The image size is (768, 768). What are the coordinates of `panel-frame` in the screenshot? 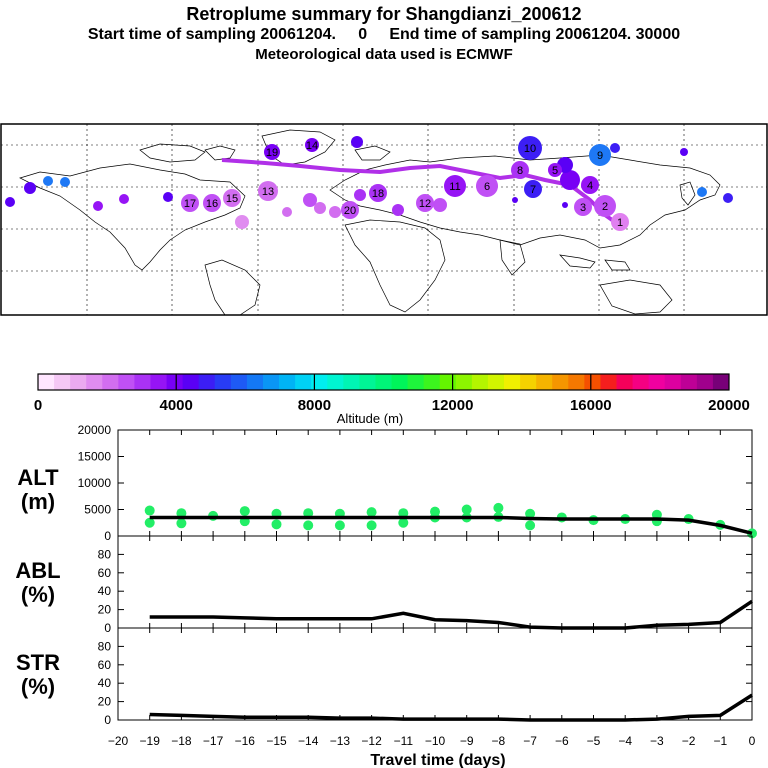 It's located at (435, 582).